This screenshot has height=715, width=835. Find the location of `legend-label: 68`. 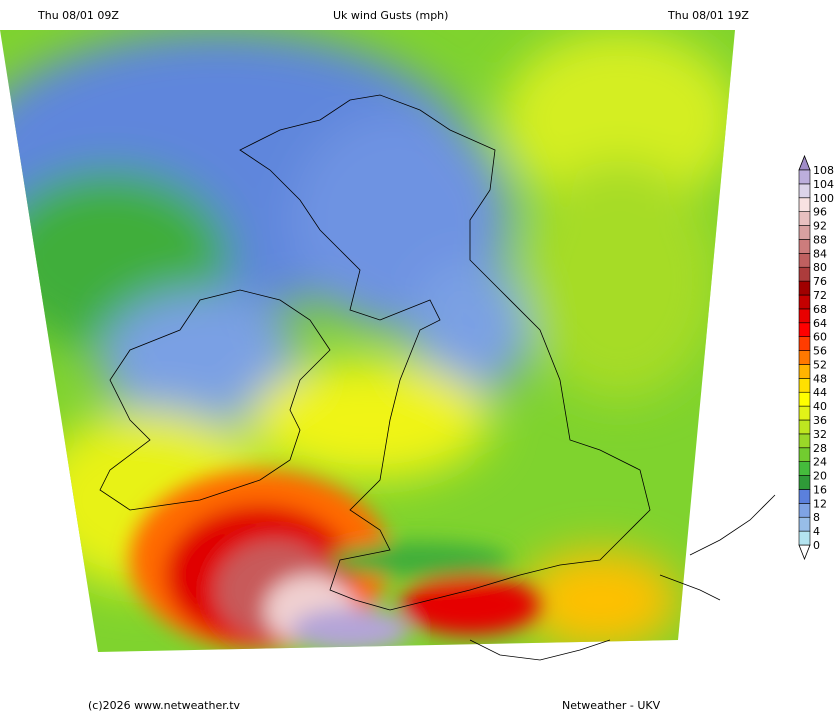

legend-label: 68 is located at coordinates (820, 309).